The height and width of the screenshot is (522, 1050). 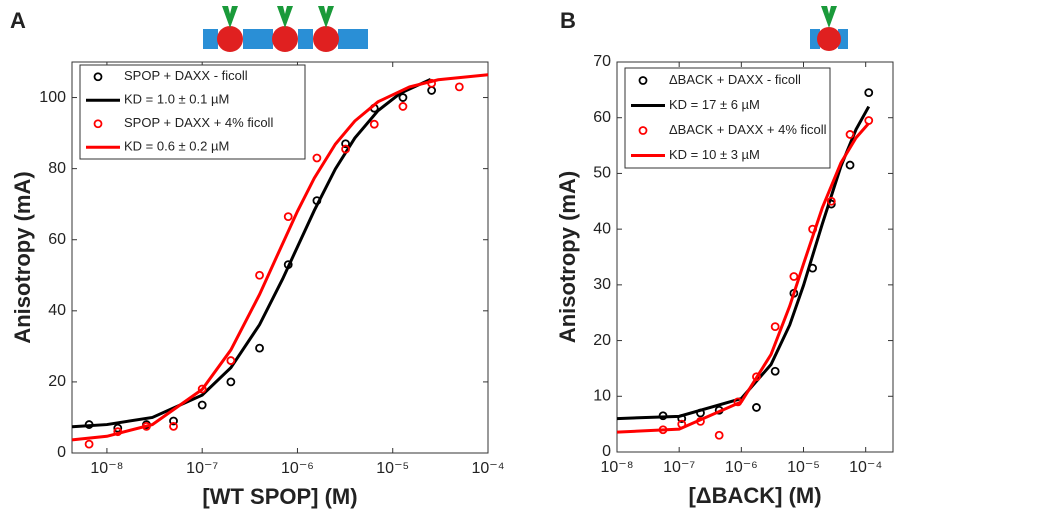 I want to click on y-tick-label: 10, so click(x=602, y=396).